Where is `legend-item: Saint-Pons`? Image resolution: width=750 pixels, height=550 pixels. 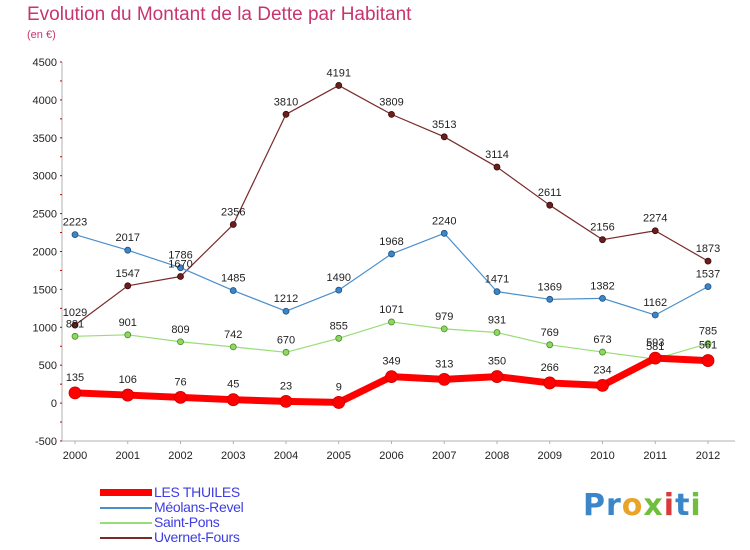
legend-item: Saint-Pons is located at coordinates (230, 522).